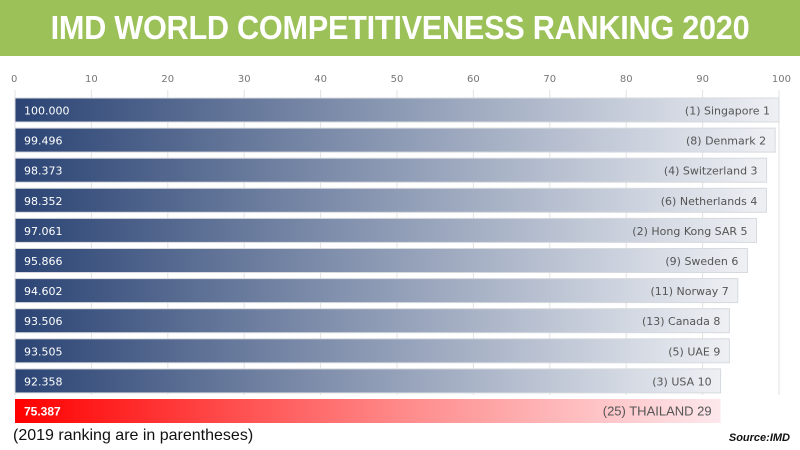 This screenshot has width=800, height=450. Describe the element at coordinates (43, 171) in the screenshot. I see `bar-value-label: 98.373` at that location.